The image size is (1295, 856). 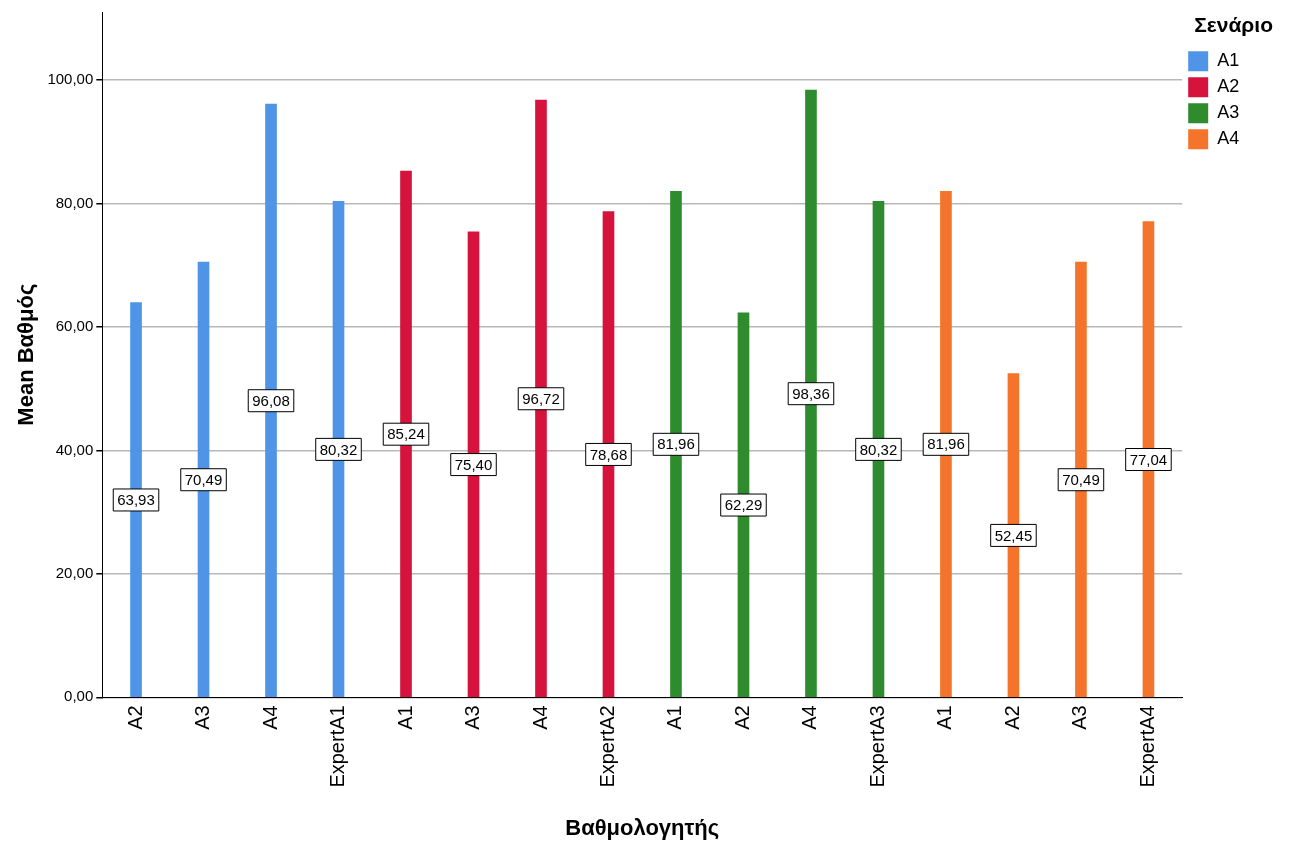 I want to click on y-tick-label: 60,00, so click(x=74, y=326).